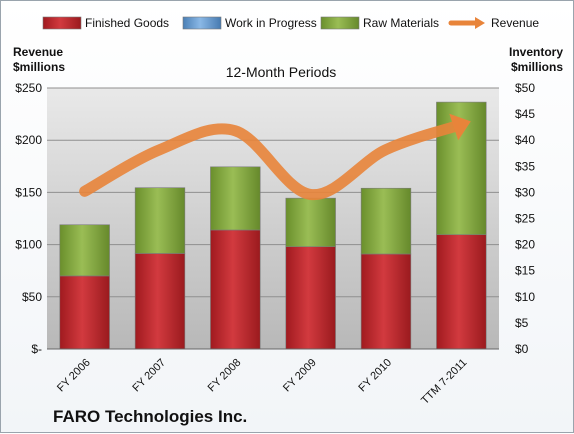 The width and height of the screenshot is (574, 434). I want to click on legend-swatch-finished-goods, so click(62, 23).